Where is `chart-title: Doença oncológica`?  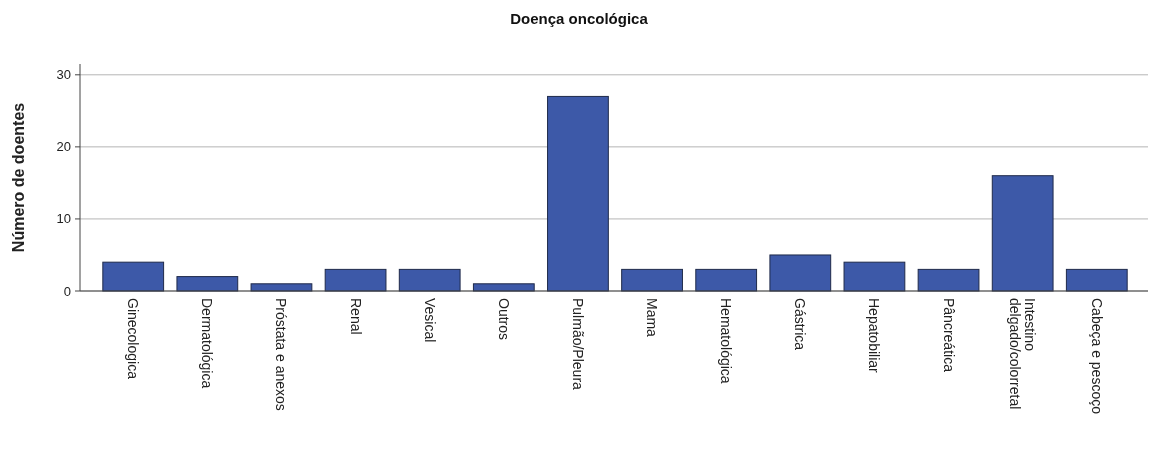
chart-title: Doença oncológica is located at coordinates (579, 18).